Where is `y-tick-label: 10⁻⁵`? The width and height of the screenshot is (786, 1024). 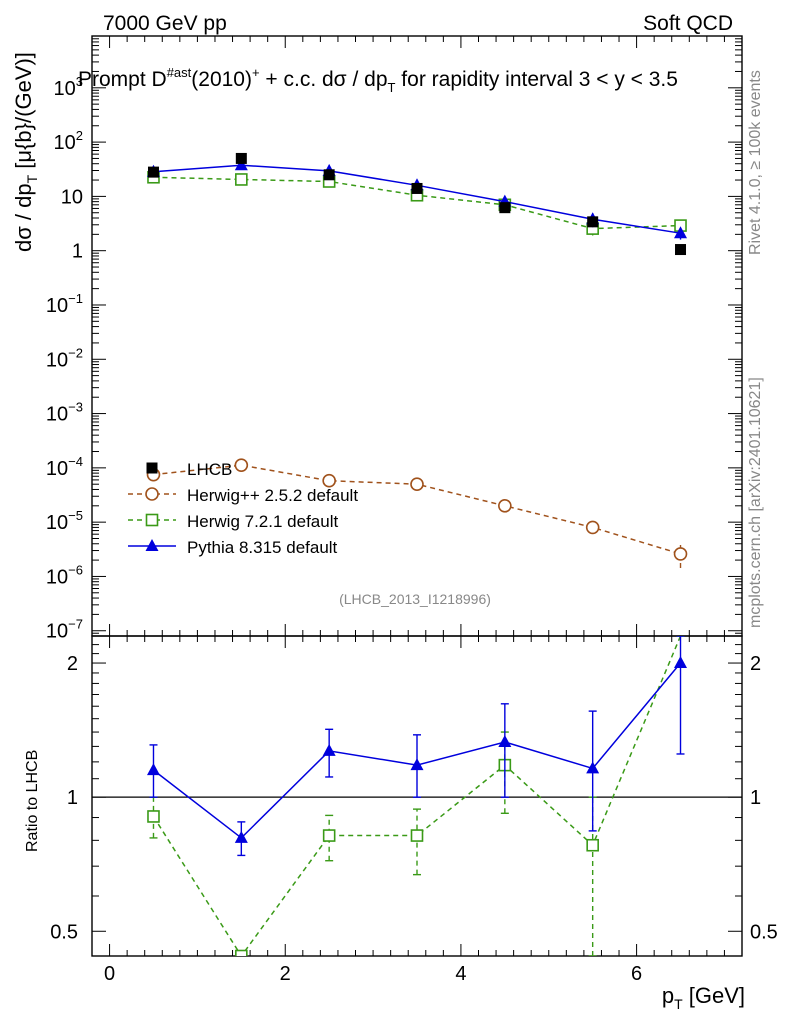 y-tick-label: 10⁻⁵ is located at coordinates (64, 521).